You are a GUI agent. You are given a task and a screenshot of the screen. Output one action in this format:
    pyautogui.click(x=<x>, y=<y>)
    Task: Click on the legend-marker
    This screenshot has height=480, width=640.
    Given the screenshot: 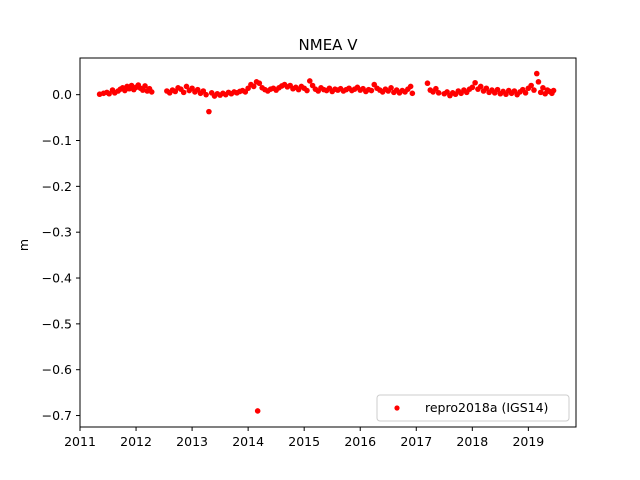 What is the action you would take?
    pyautogui.click(x=397, y=408)
    